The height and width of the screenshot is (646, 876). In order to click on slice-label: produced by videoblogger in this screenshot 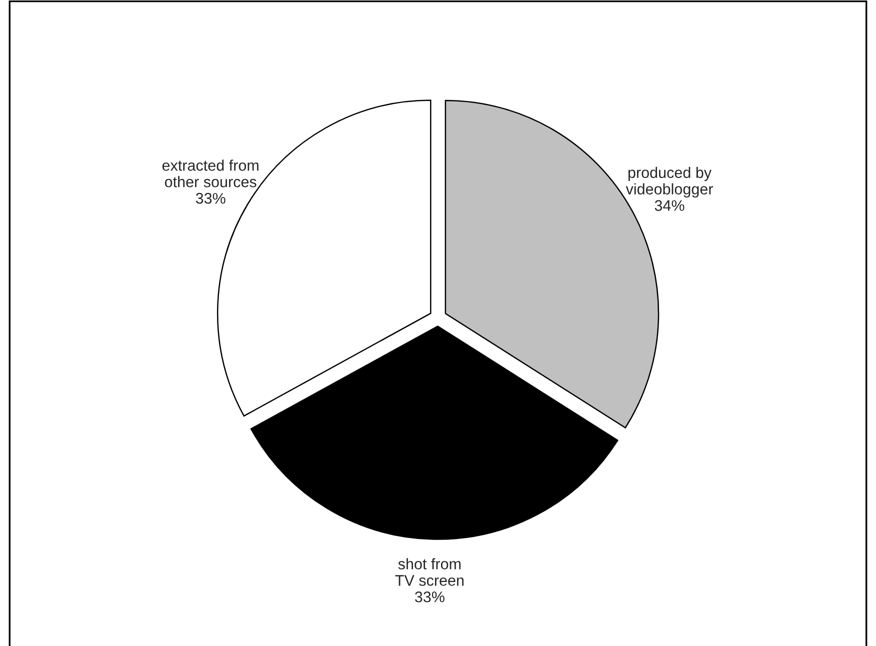, I will do `click(670, 182)`.